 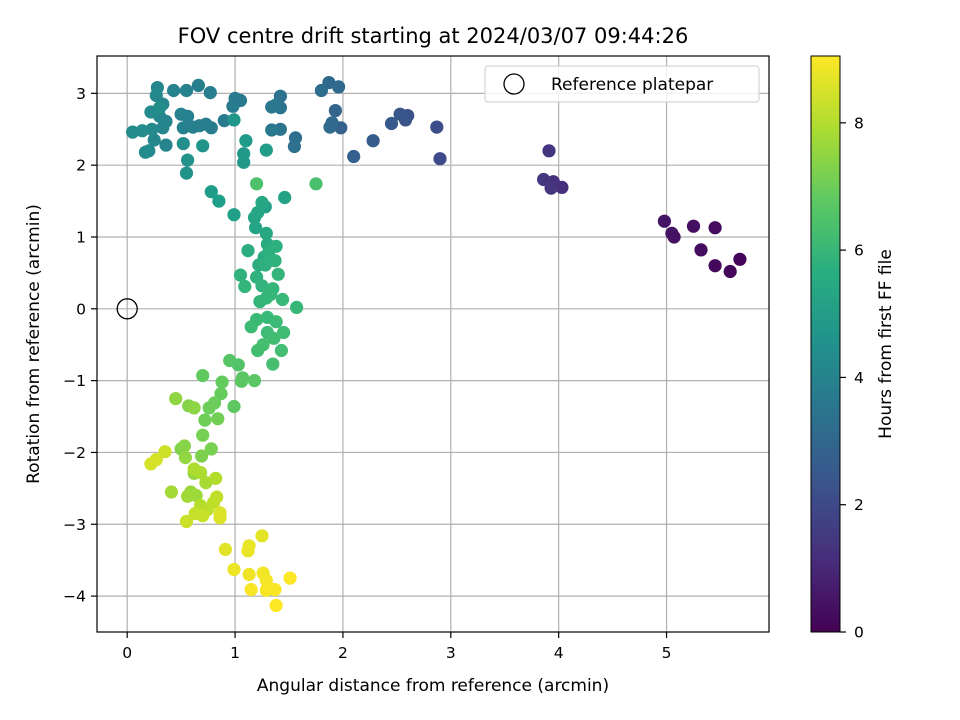 What do you see at coordinates (859, 123) in the screenshot?
I see `colorbar-tick-label: 8` at bounding box center [859, 123].